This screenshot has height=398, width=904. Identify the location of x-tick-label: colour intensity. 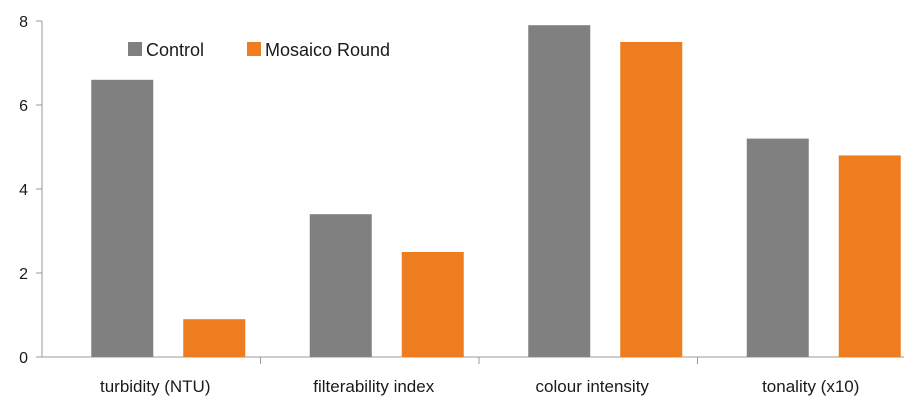
(593, 386).